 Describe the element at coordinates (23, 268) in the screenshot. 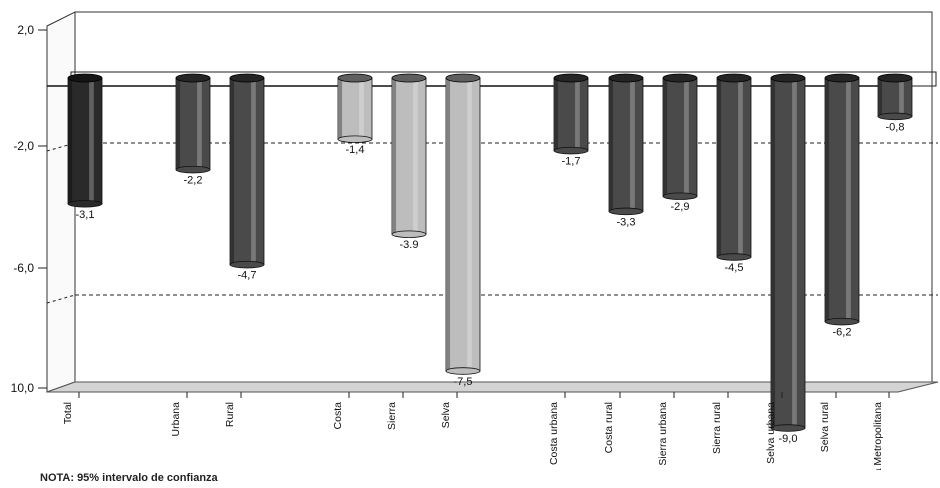

I see `y-tick-label: -6,0` at that location.